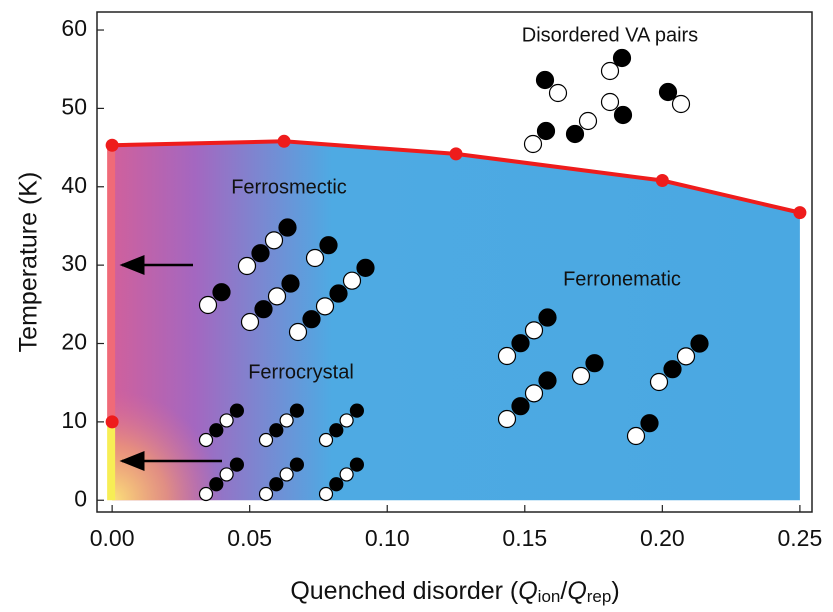 Image resolution: width=833 pixels, height=612 pixels. I want to click on y-tick-label: 10, so click(74, 420).